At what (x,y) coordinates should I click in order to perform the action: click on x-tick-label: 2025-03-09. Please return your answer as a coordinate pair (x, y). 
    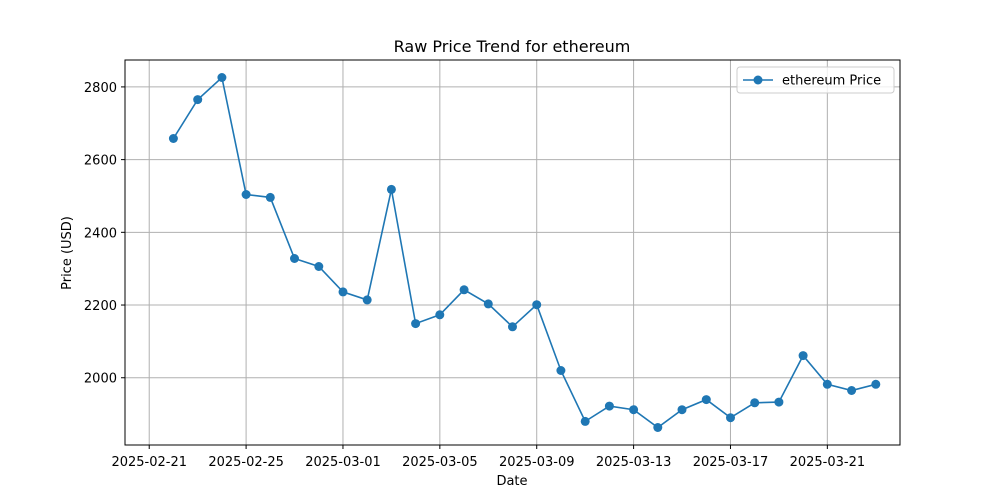
    Looking at the image, I should click on (537, 462).